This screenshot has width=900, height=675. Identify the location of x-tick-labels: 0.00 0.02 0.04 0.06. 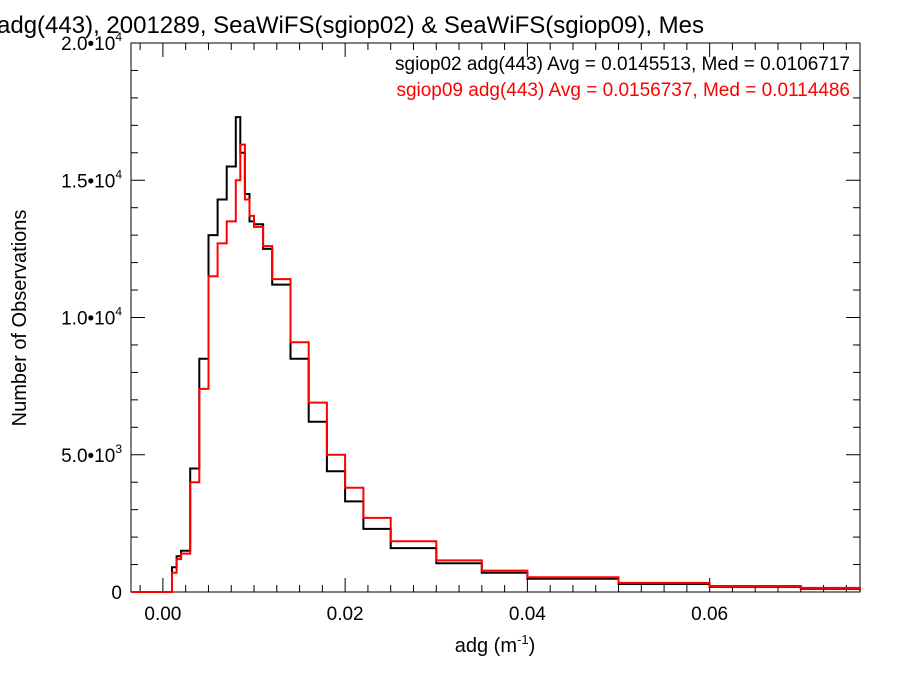
(436, 614).